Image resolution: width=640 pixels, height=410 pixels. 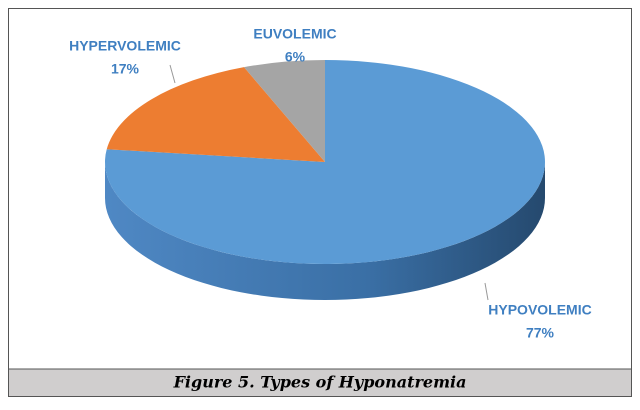 I want to click on value-label: 6%, so click(x=295, y=57).